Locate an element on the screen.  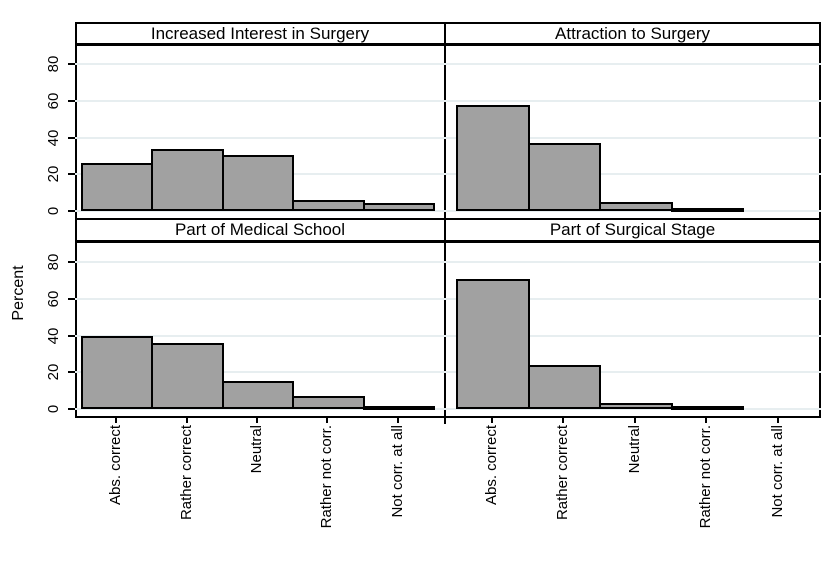
row1-strip-top-border is located at coordinates (448, 23).